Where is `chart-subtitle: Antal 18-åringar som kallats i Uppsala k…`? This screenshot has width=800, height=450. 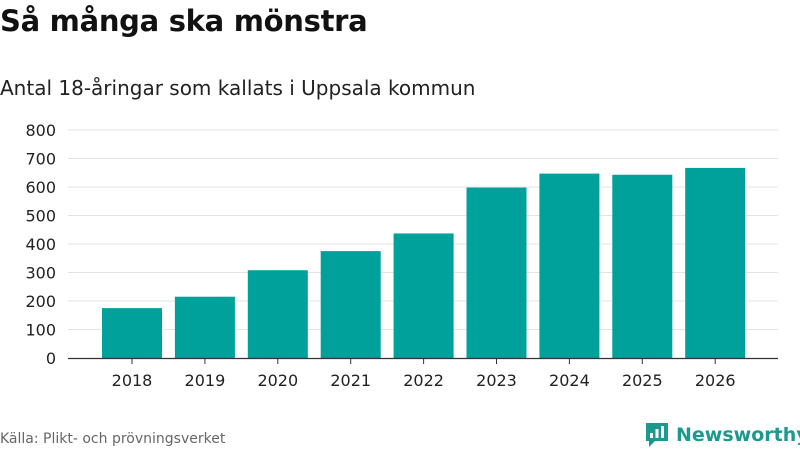 chart-subtitle: Antal 18-åringar som kallats i Uppsala k… is located at coordinates (238, 88).